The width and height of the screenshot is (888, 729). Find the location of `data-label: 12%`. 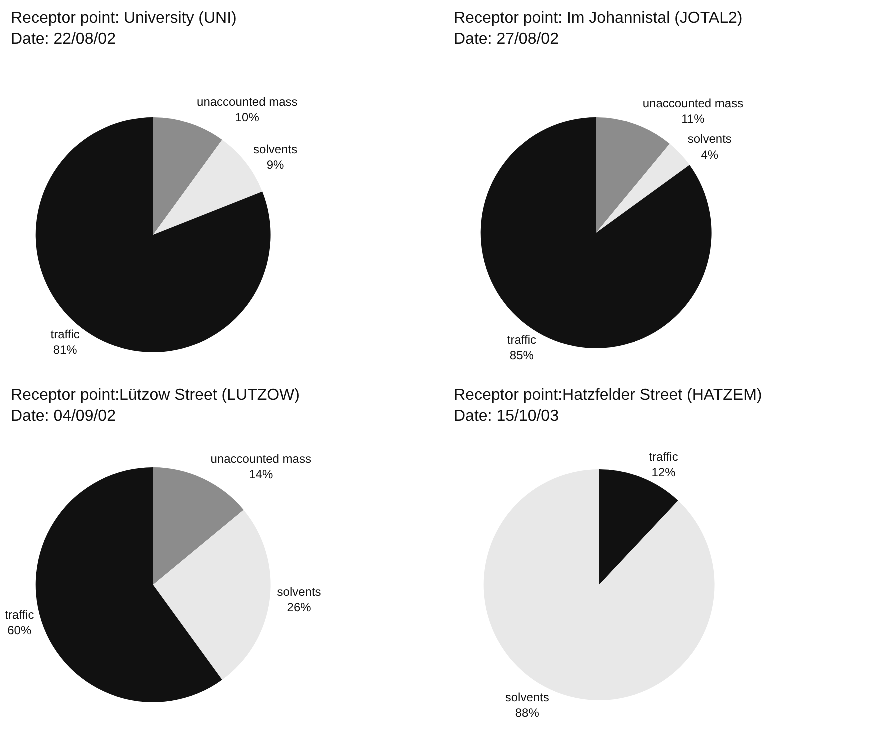

data-label: 12% is located at coordinates (664, 473).